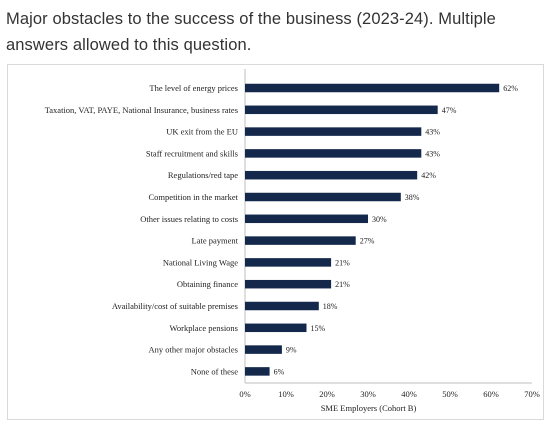 Image resolution: width=550 pixels, height=427 pixels. What do you see at coordinates (532, 394) in the screenshot?
I see `x-tick-label: 70%` at bounding box center [532, 394].